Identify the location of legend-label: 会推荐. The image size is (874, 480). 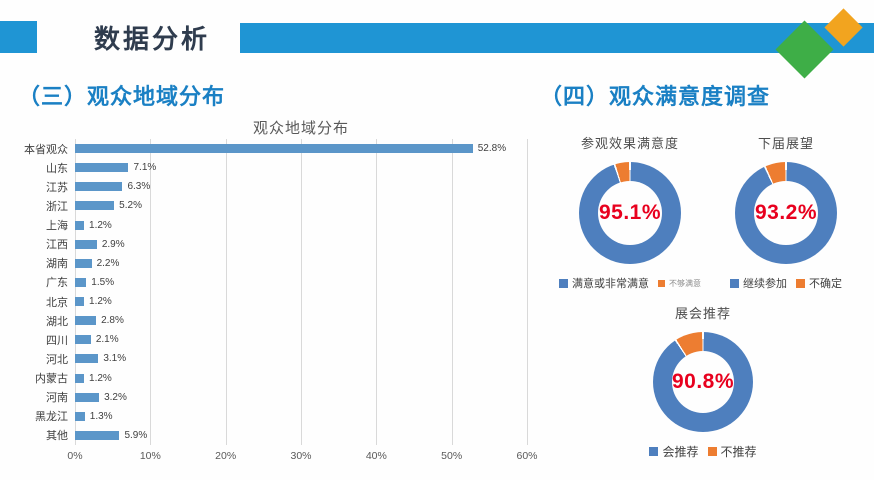
(680, 452).